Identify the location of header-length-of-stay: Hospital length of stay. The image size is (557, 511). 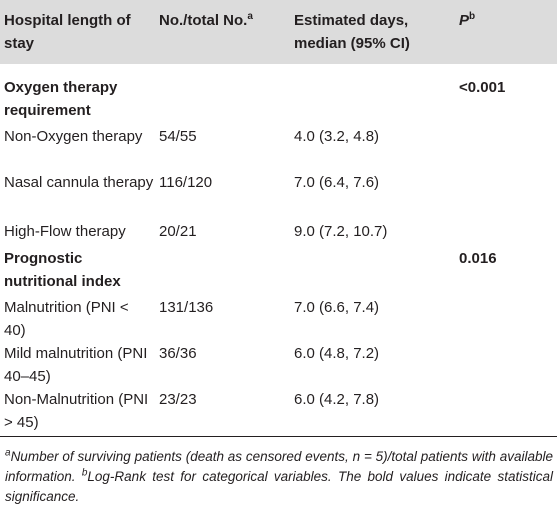
(67, 32).